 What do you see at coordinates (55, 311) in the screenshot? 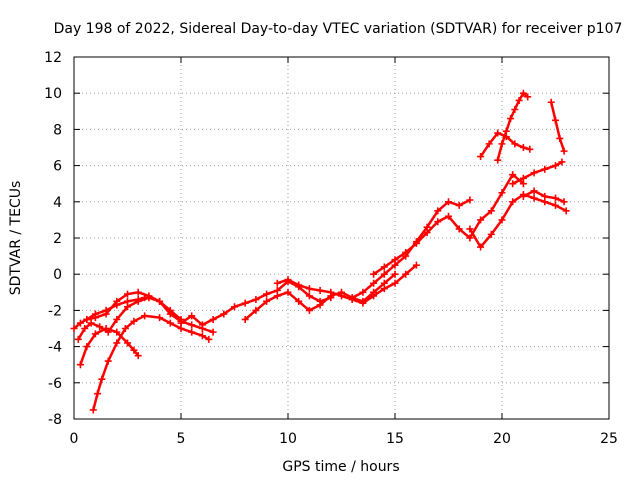
I see `y-tick-label: -2` at bounding box center [55, 311].